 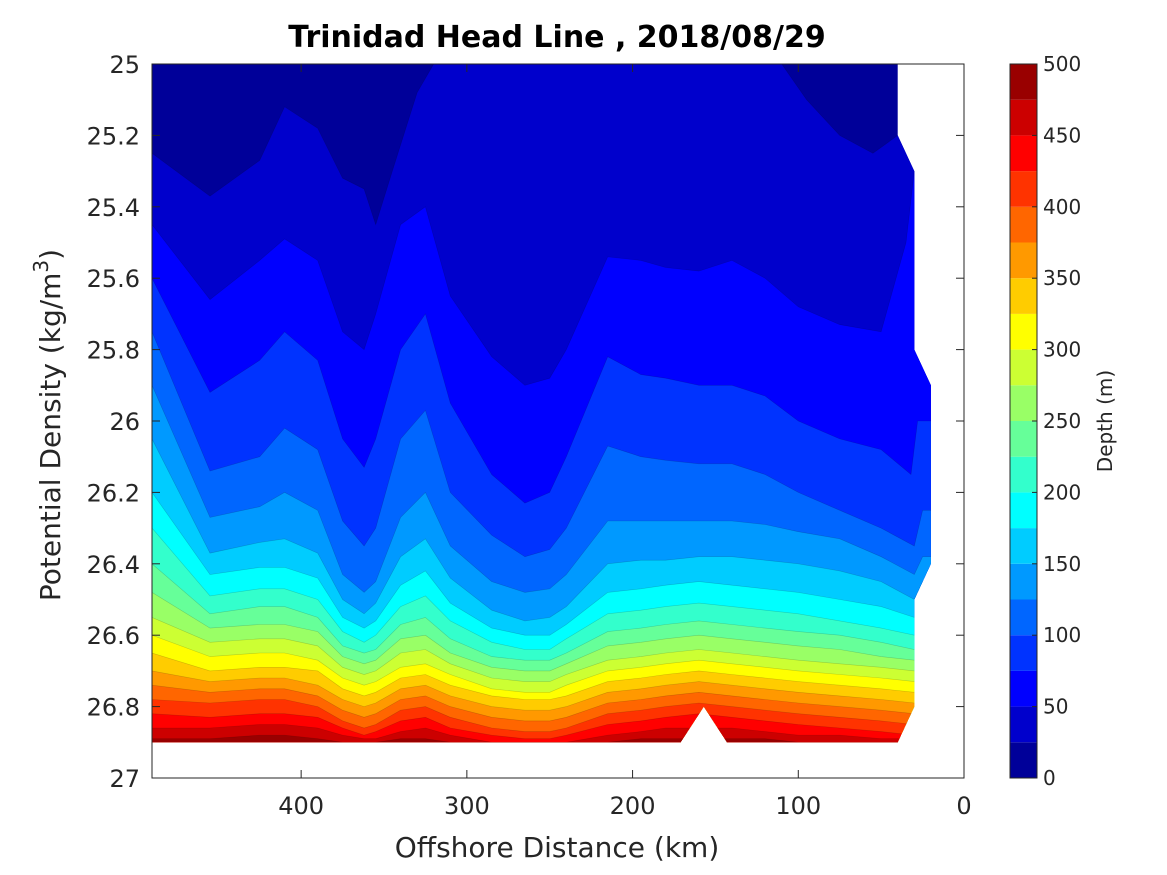 What do you see at coordinates (1049, 778) in the screenshot?
I see `colorbar-tick-label: 0` at bounding box center [1049, 778].